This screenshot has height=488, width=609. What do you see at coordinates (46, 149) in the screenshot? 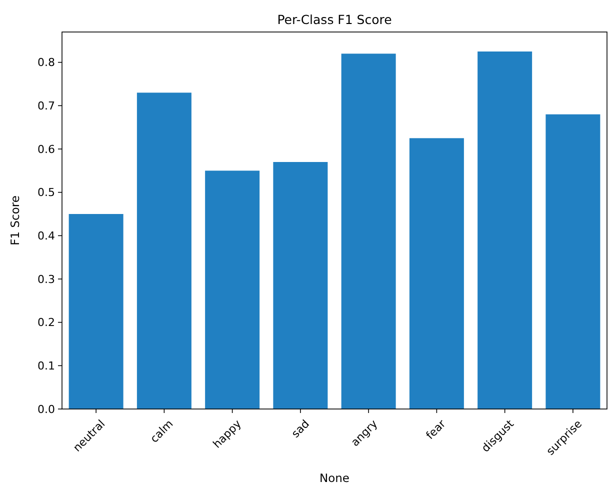
I see `y-tick-label: 0.6` at bounding box center [46, 149].